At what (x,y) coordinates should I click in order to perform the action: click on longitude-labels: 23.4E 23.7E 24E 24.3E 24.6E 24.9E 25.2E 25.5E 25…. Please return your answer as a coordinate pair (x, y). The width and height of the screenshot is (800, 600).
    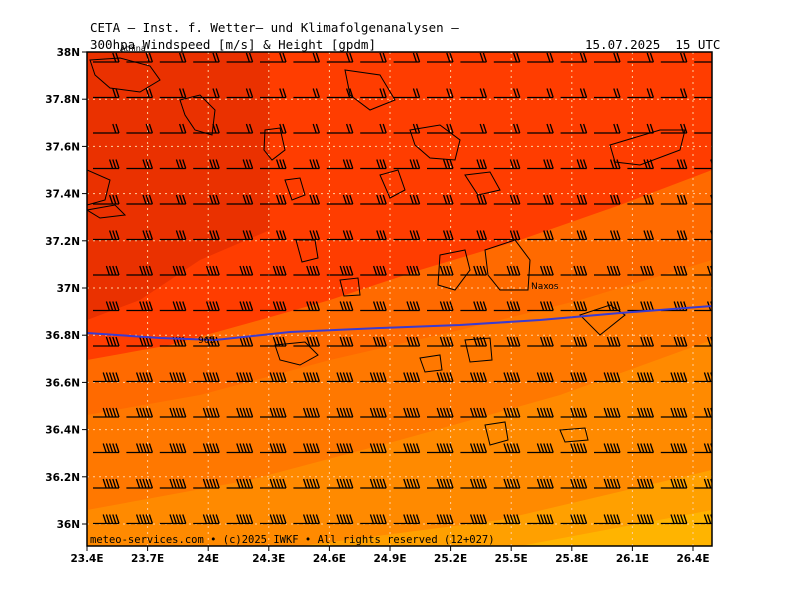
    Looking at the image, I should click on (390, 555).